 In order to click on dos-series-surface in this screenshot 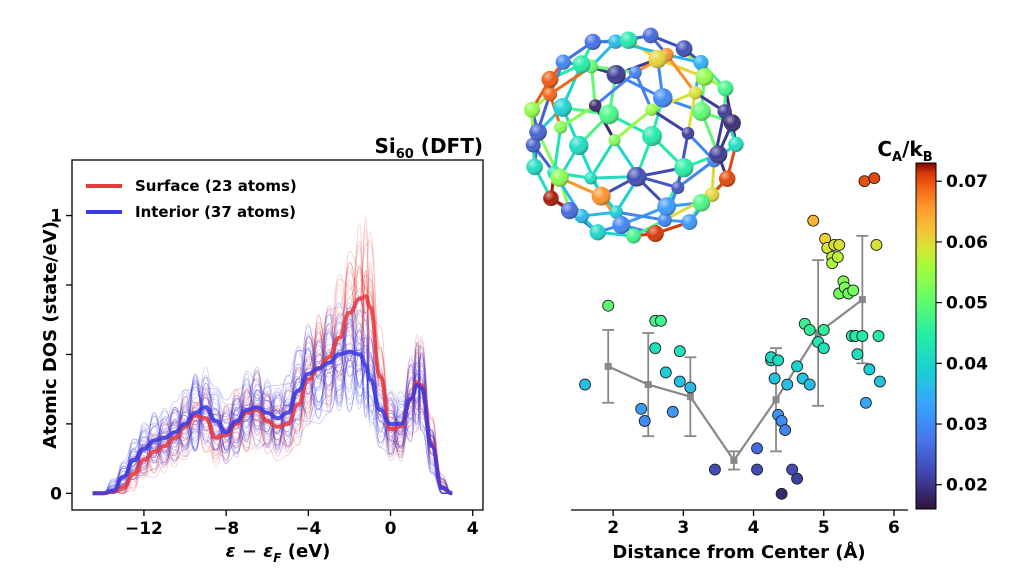, I will do `click(272, 395)`.